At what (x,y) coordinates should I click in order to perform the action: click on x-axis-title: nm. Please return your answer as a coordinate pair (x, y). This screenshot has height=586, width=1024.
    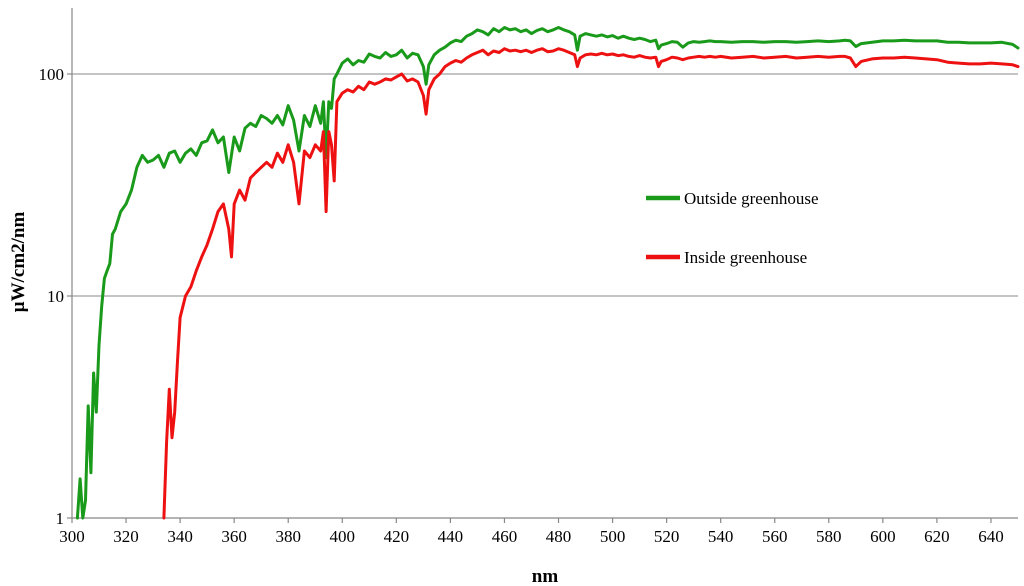
    Looking at the image, I should click on (545, 576).